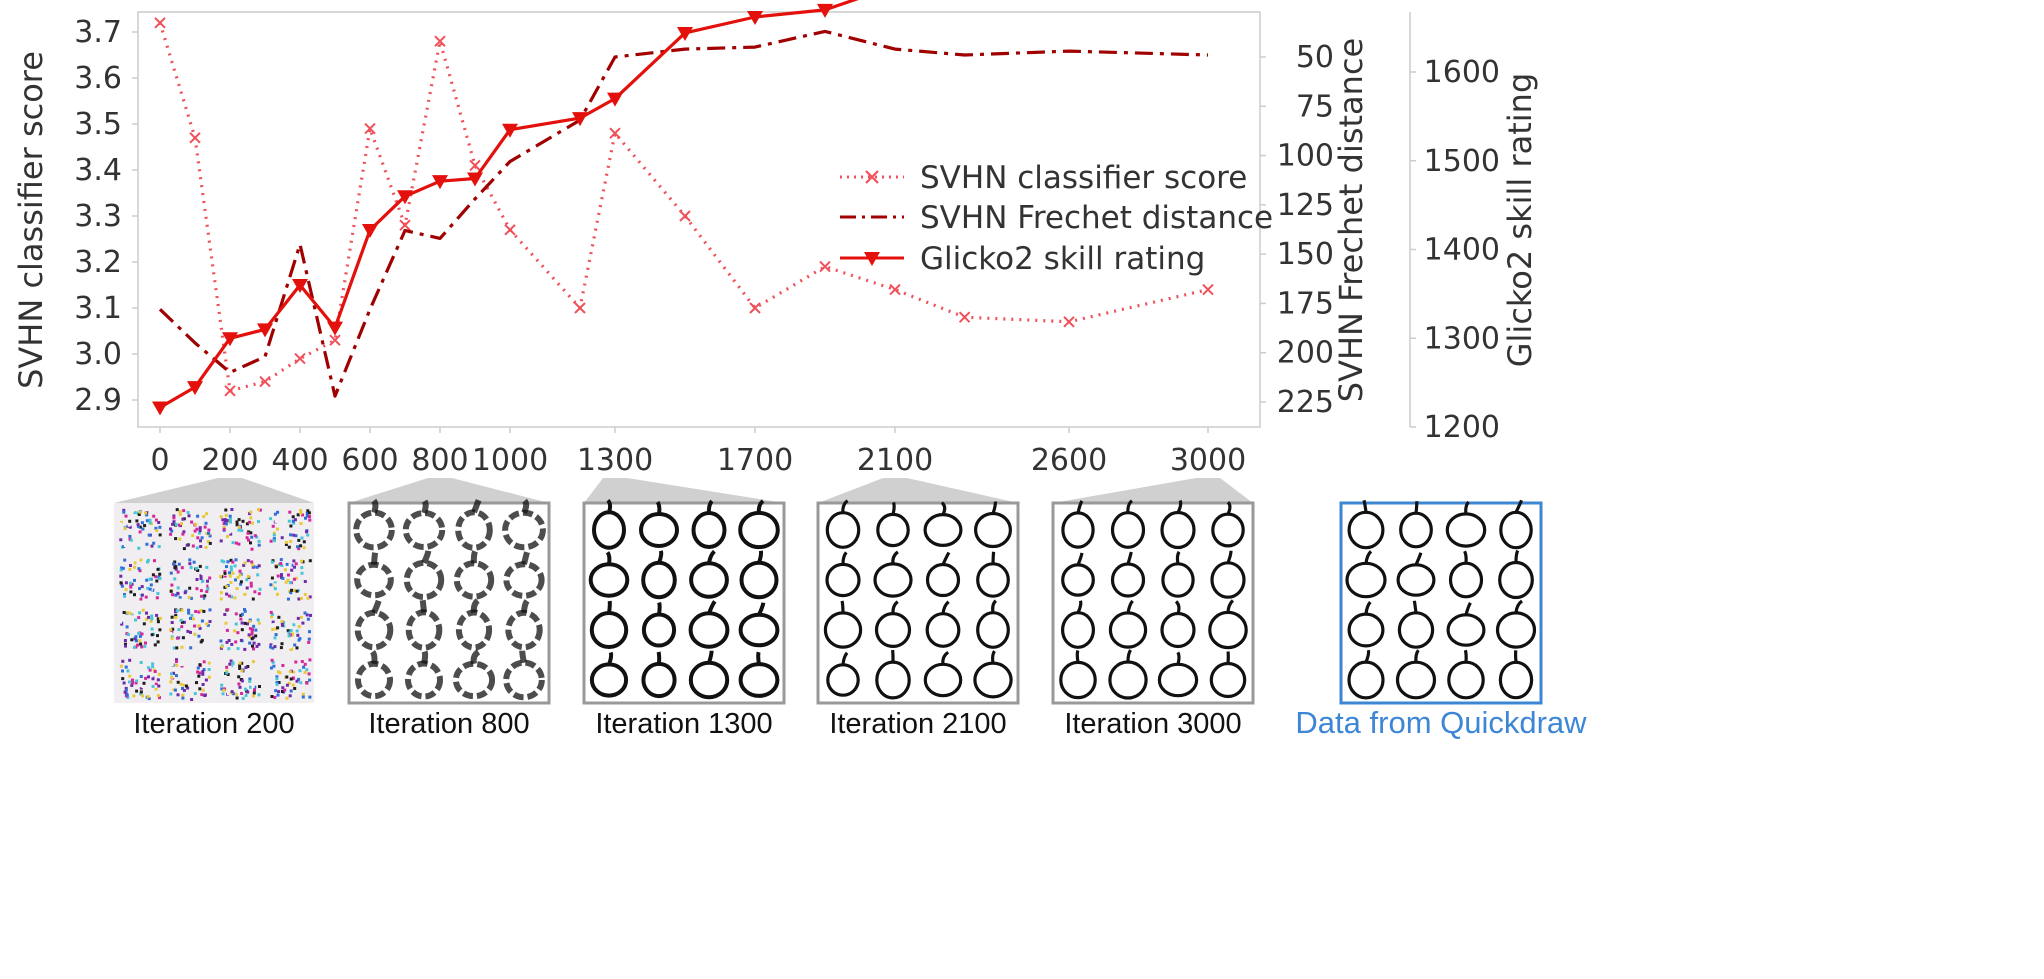 The image size is (2044, 979). Describe the element at coordinates (1056, 218) in the screenshot. I see `legend-entry-frechet: SVHN Frechet distance` at that location.